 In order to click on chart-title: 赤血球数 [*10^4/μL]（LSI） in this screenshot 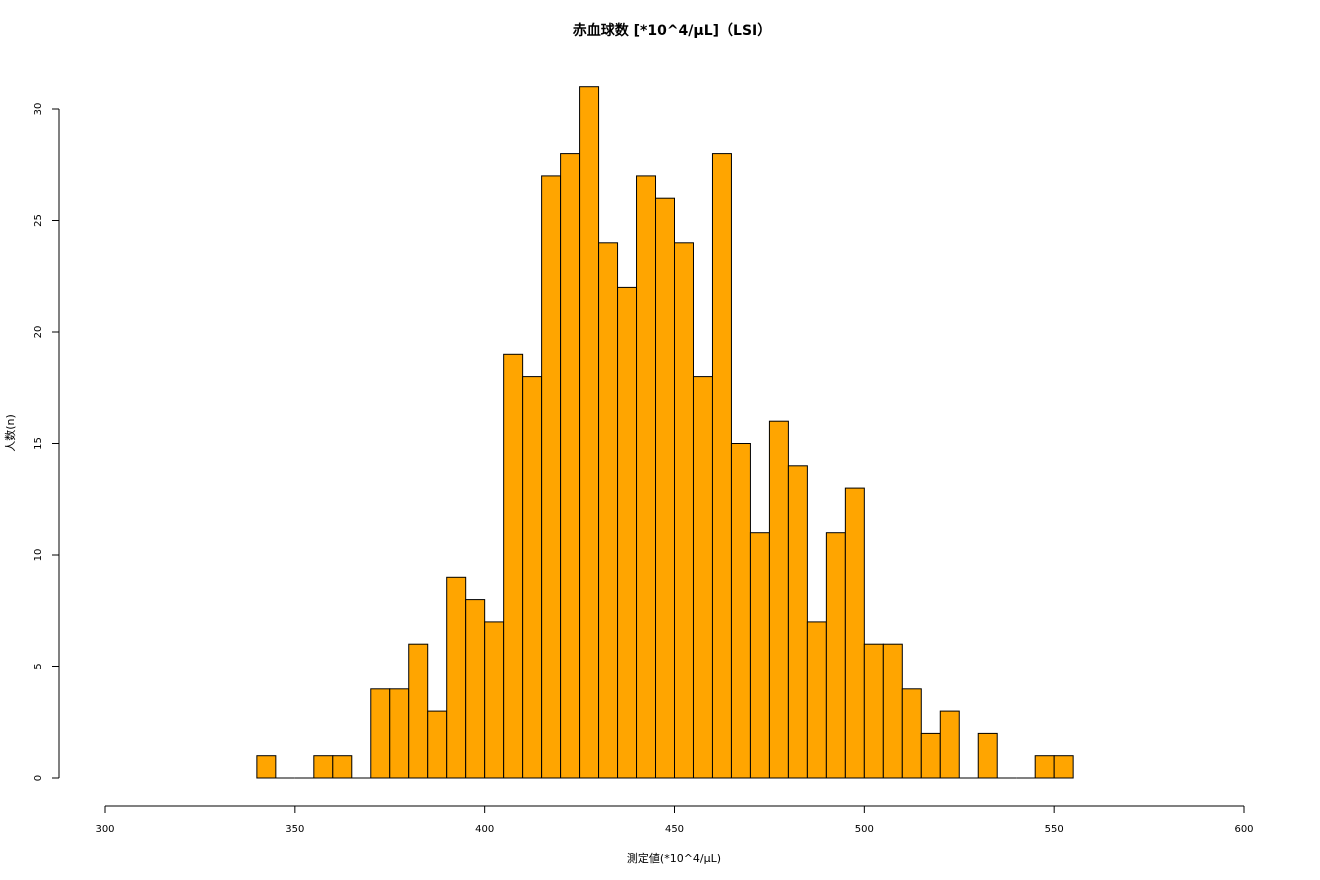, I will do `click(672, 30)`.